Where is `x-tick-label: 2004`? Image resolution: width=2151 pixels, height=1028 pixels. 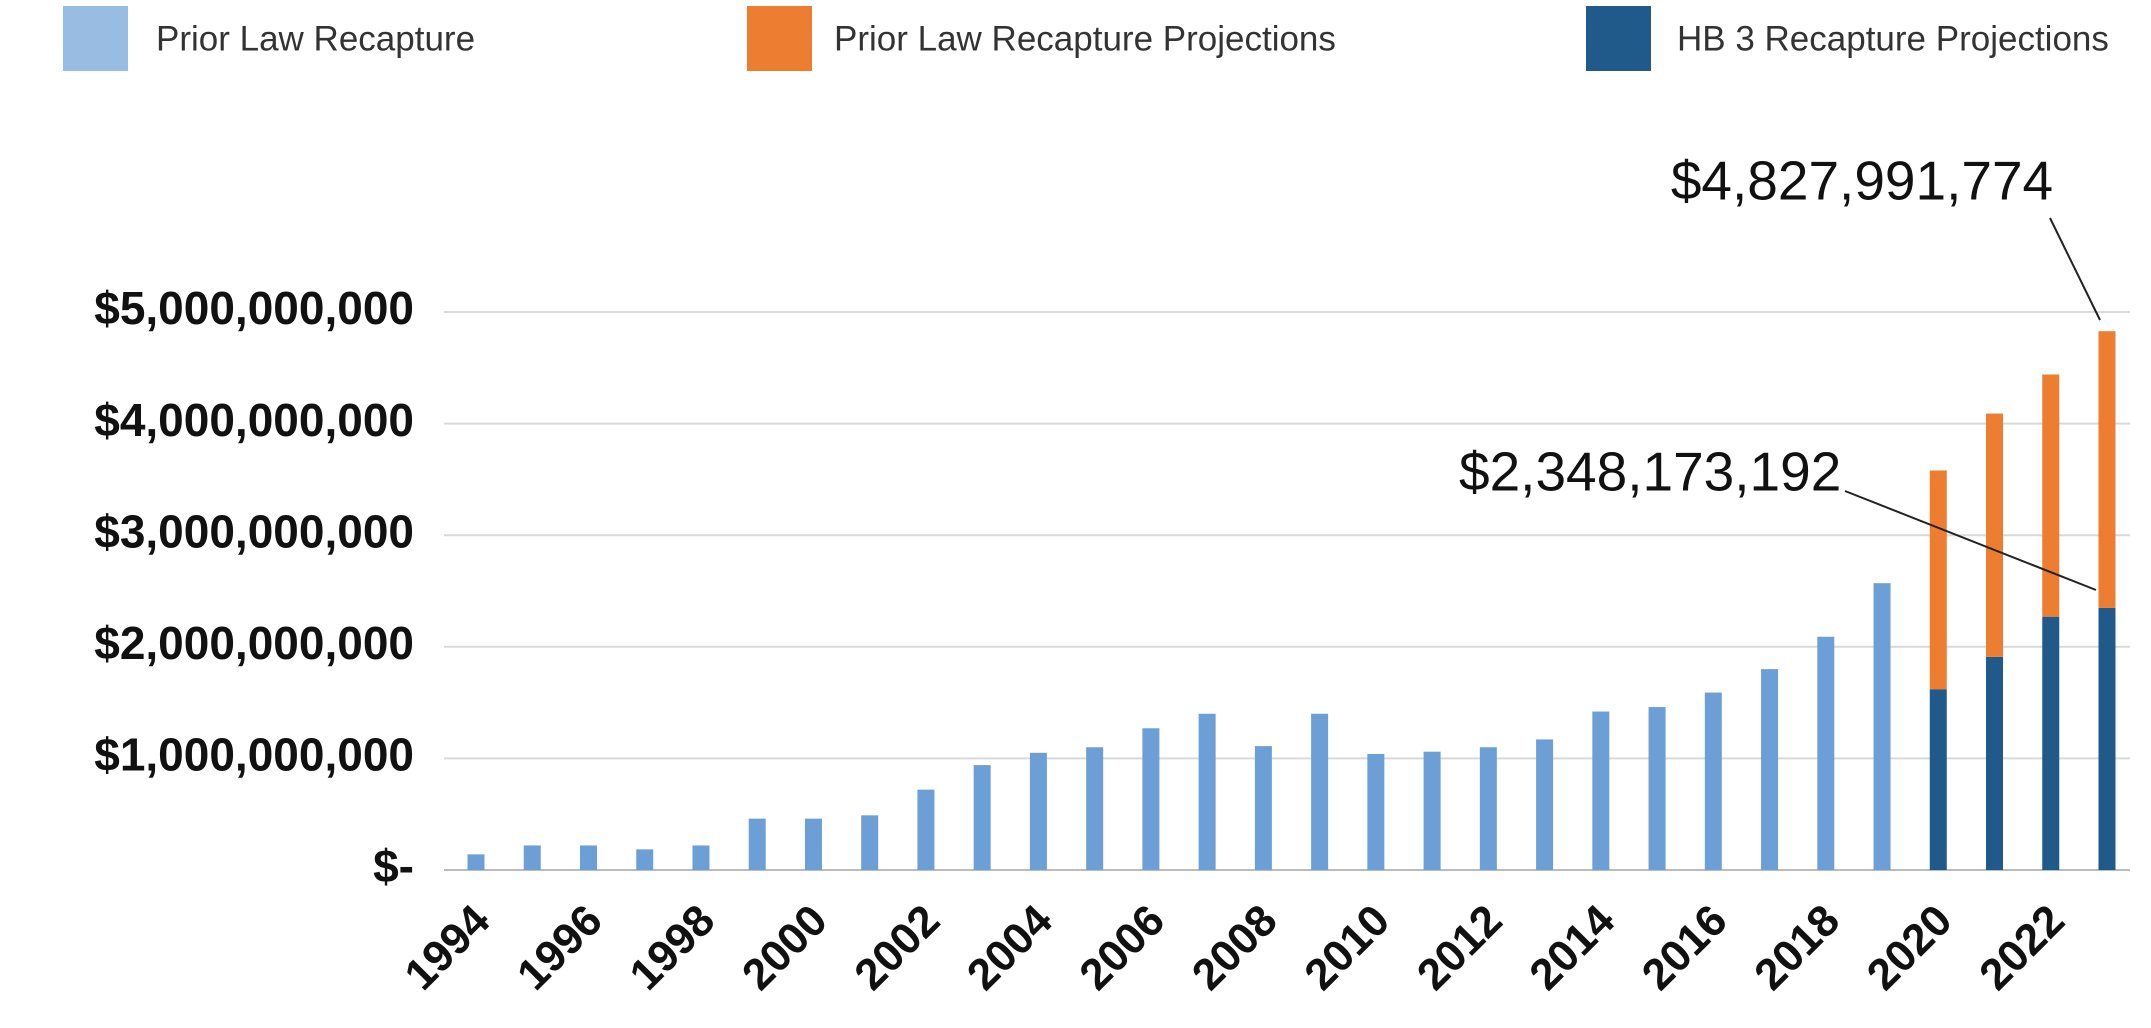 x-tick-label: 2004 is located at coordinates (1010, 947).